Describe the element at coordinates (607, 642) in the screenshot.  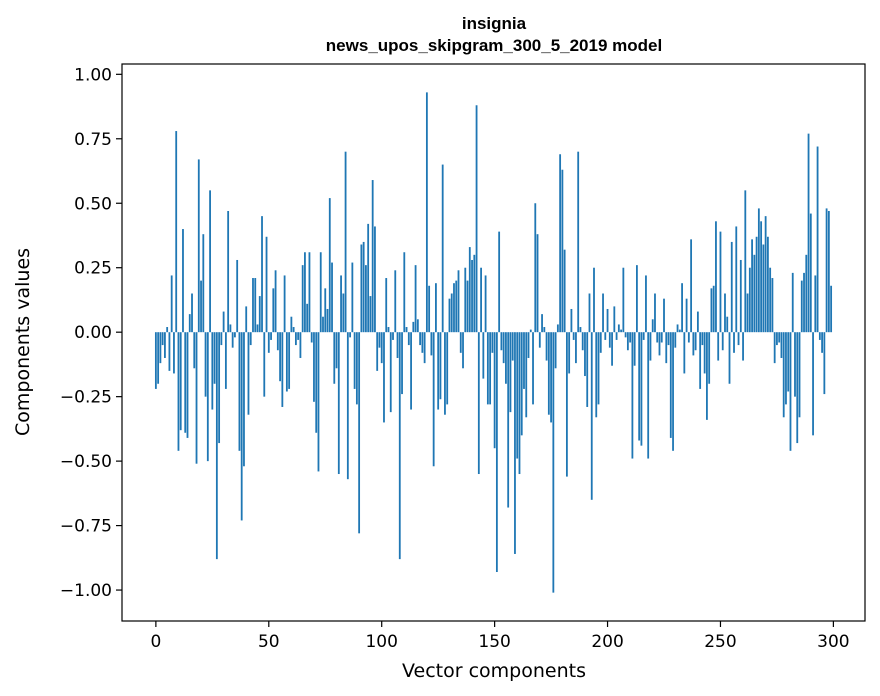
I see `x-tick-label: 200` at that location.